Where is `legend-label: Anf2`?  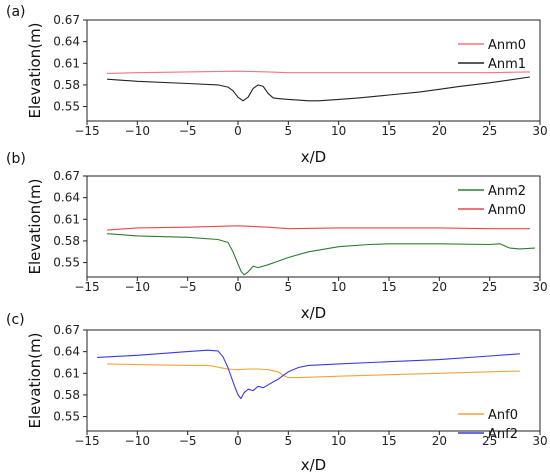 legend-label: Anf2 is located at coordinates (503, 434).